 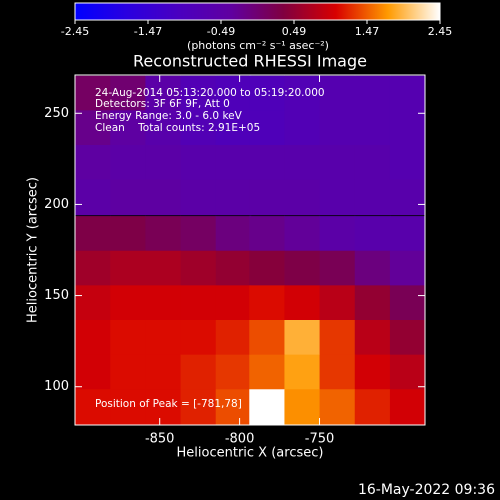 I want to click on x-tick-label: -750, so click(x=320, y=439).